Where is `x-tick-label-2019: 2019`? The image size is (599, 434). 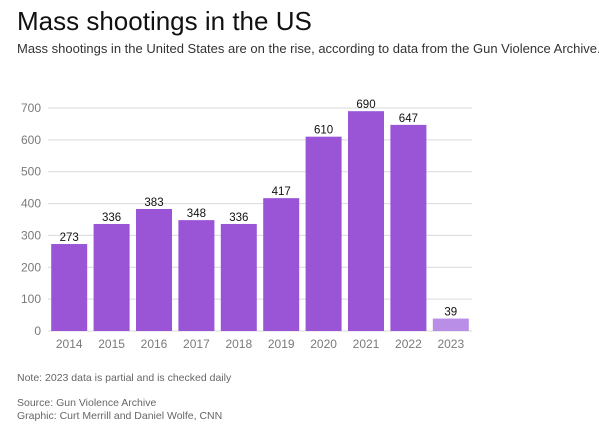 x-tick-label-2019: 2019 is located at coordinates (281, 344).